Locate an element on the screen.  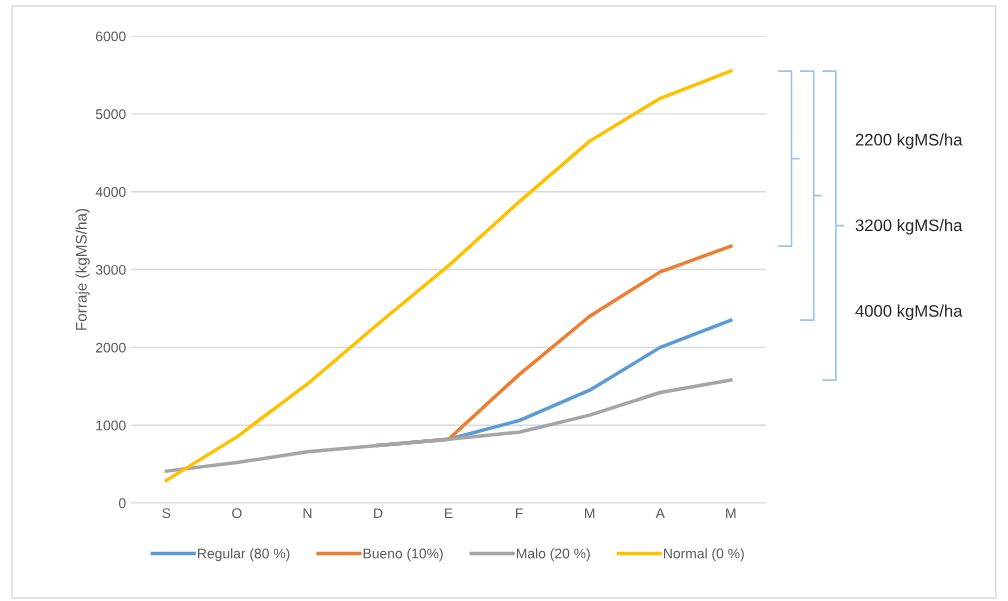
y-tick-label: 3000 is located at coordinates (110, 269).